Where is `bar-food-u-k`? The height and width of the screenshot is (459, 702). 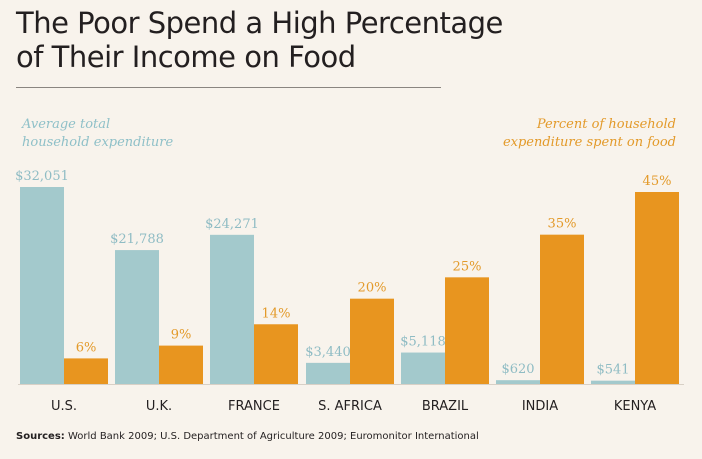
bar-food-u-k is located at coordinates (181, 364).